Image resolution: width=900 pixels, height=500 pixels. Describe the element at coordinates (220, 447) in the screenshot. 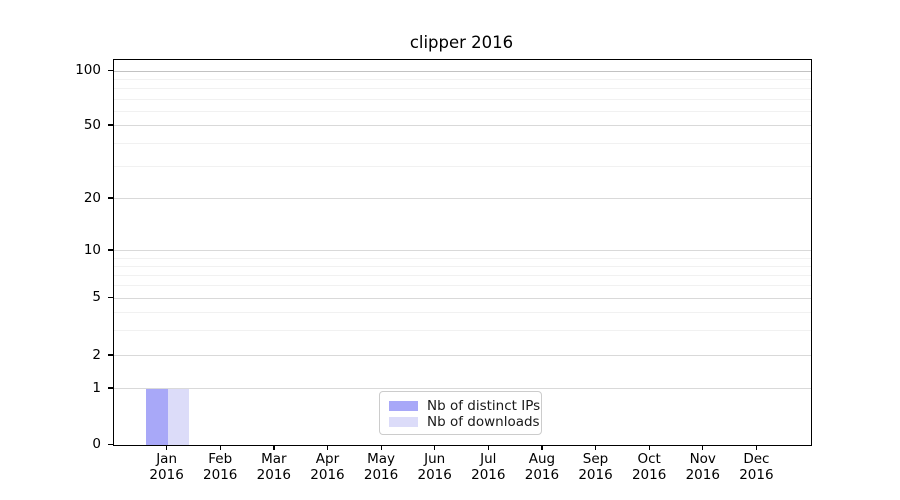

I see `x-tick-mark-feb` at that location.